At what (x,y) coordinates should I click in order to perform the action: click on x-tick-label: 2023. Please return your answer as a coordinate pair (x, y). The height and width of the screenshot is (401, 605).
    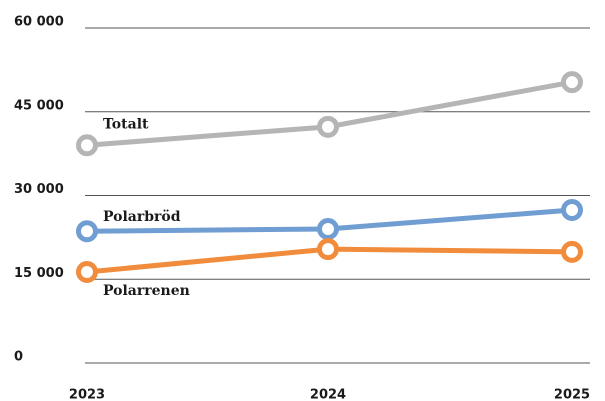
    Looking at the image, I should click on (87, 394).